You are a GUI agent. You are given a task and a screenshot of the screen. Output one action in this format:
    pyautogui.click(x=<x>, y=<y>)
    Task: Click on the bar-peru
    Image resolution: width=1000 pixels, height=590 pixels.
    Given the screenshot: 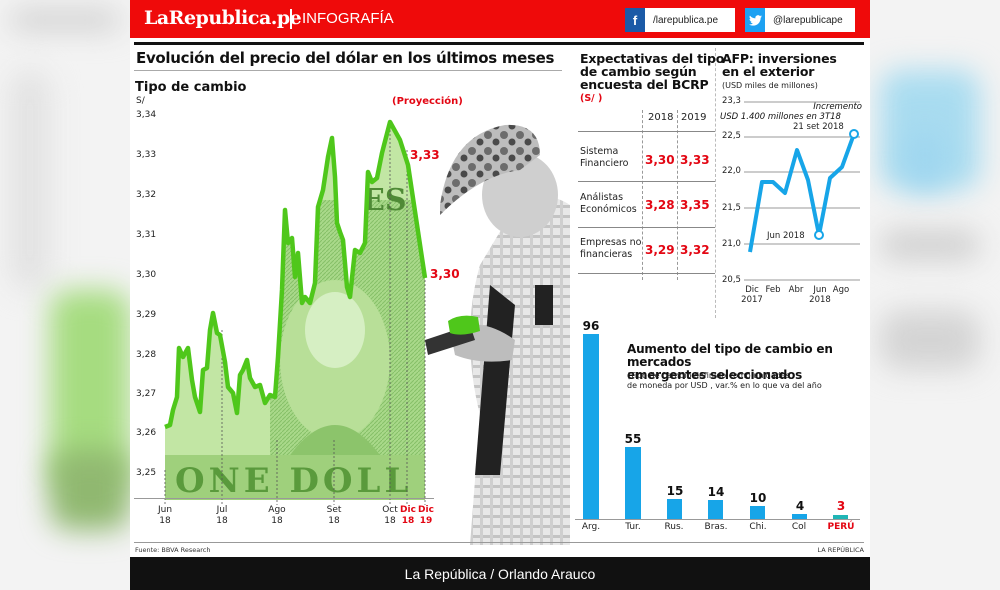 What is the action you would take?
    pyautogui.click(x=840, y=517)
    